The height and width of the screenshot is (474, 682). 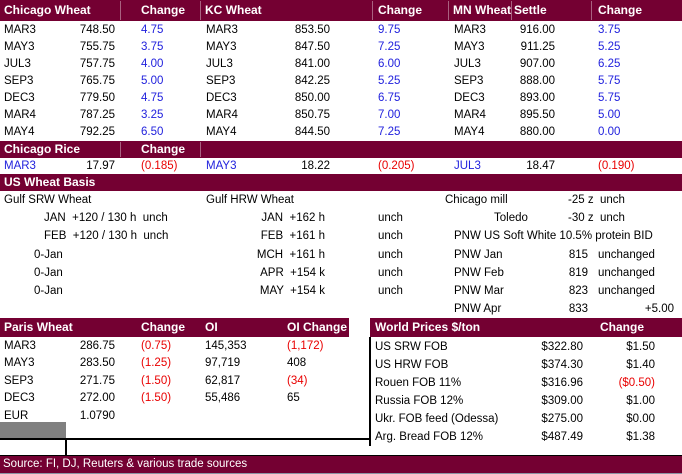 I want to click on world-price-row: Rouen FOB 11% $316.96 ($0.50), so click(x=341, y=383).